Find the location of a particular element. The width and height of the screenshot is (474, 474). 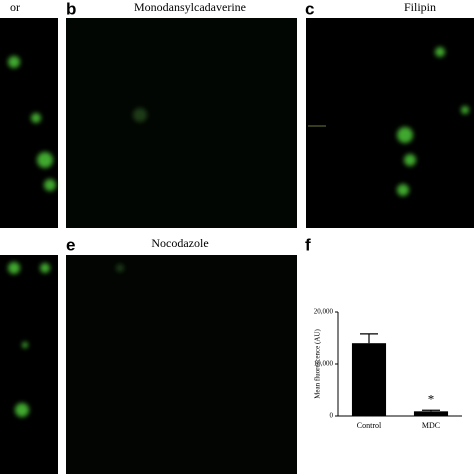

y-axis-label: Mean fluorescence (AU) is located at coordinates (318, 364).